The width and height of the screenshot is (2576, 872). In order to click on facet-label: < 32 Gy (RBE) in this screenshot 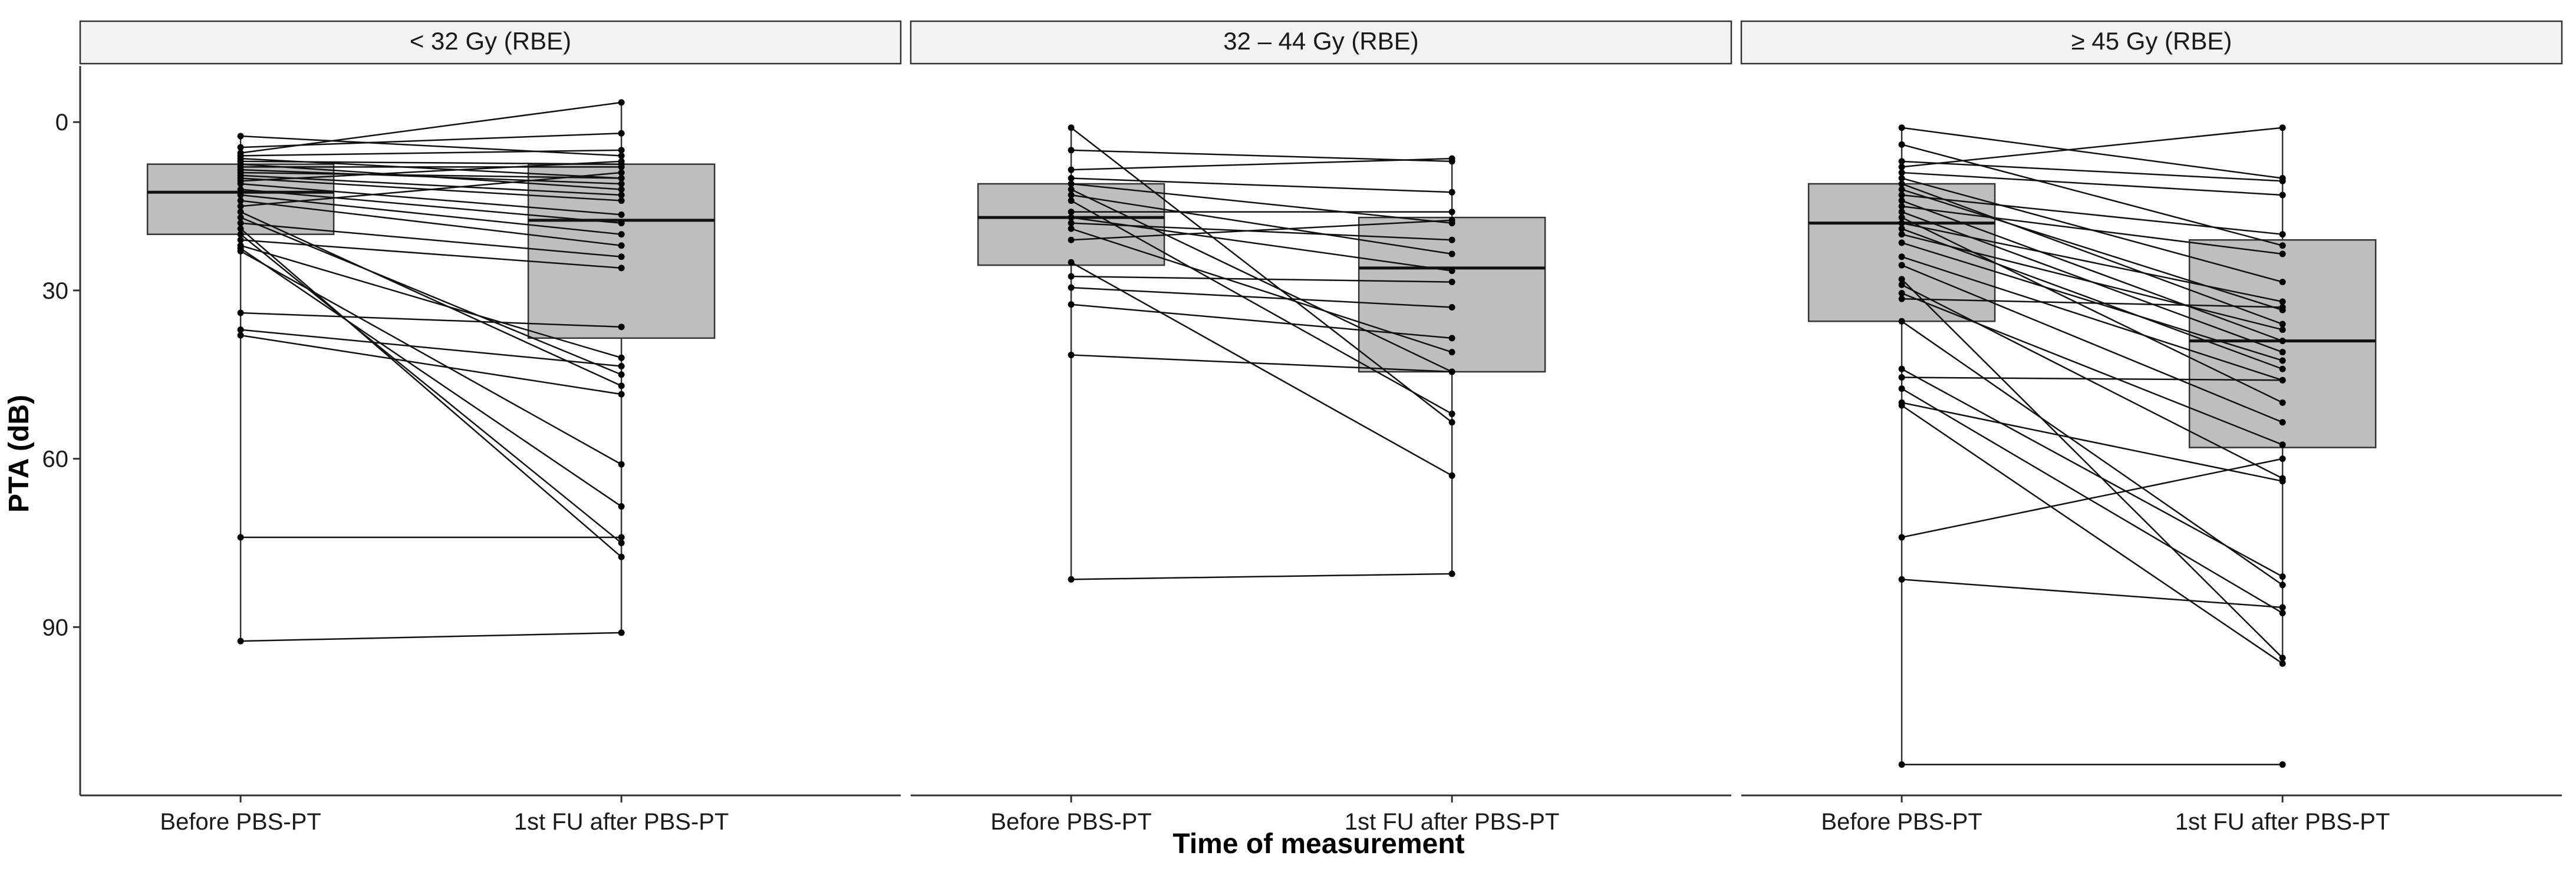, I will do `click(490, 41)`.